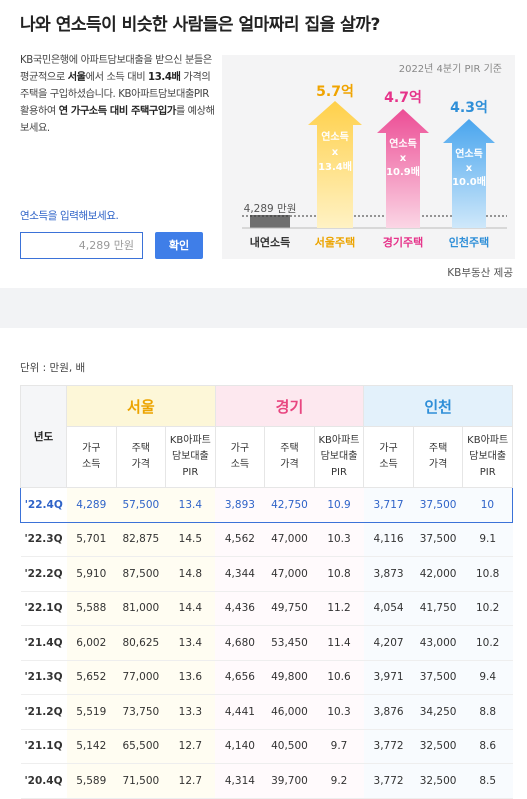  Describe the element at coordinates (388, 712) in the screenshot. I see `value-cell: 3,876` at that location.